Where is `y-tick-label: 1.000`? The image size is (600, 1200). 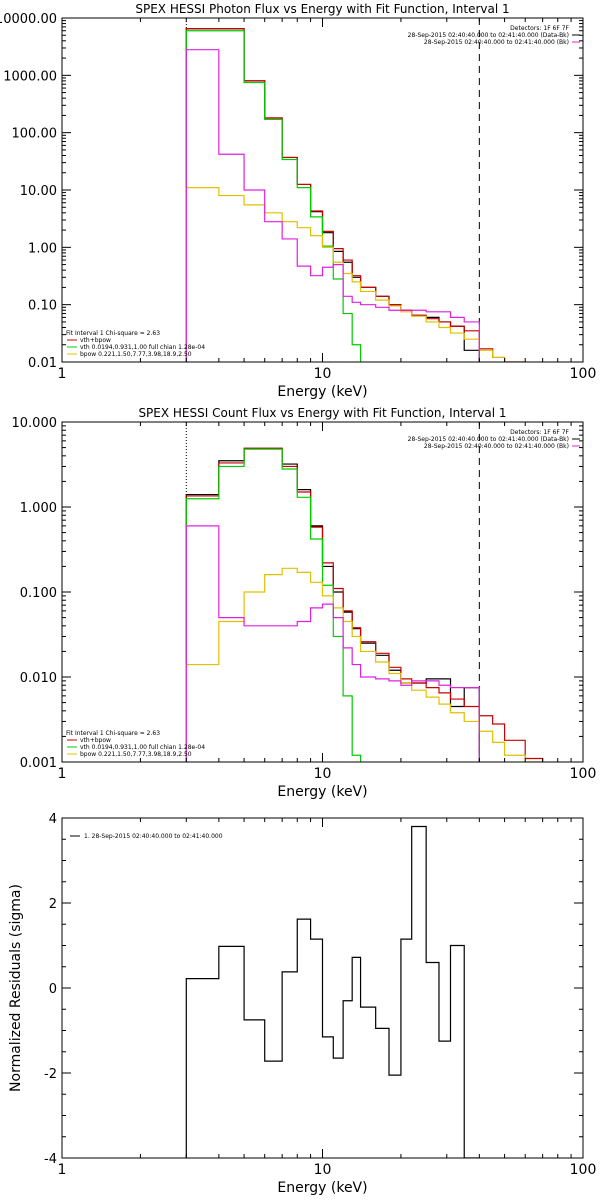
y-tick-label: 1.000 is located at coordinates (38, 508).